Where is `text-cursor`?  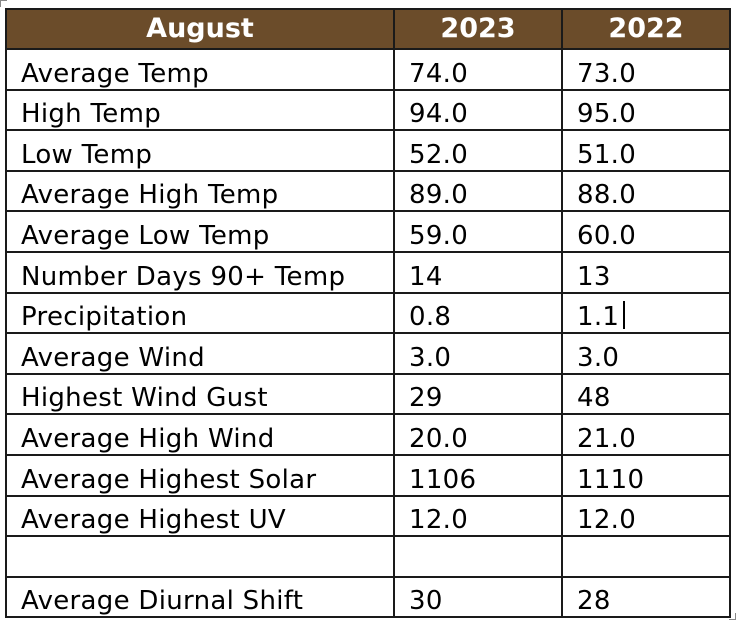 text-cursor is located at coordinates (624, 315).